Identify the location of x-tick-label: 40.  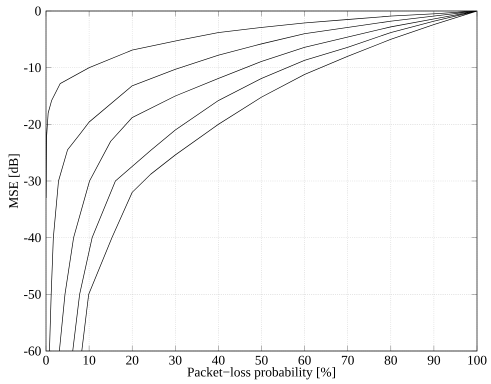
(218, 360).